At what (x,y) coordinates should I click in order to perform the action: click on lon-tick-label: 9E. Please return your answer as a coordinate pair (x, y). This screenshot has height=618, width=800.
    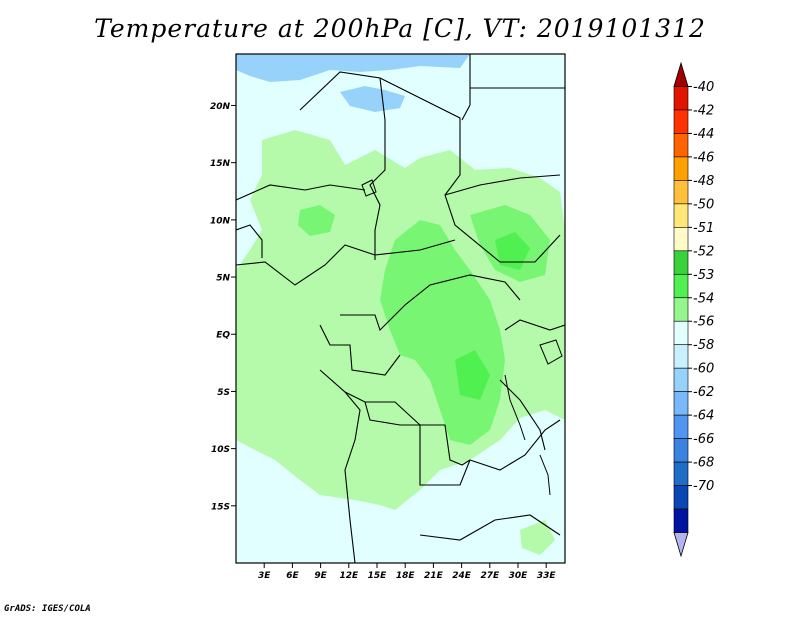
    Looking at the image, I should click on (320, 576).